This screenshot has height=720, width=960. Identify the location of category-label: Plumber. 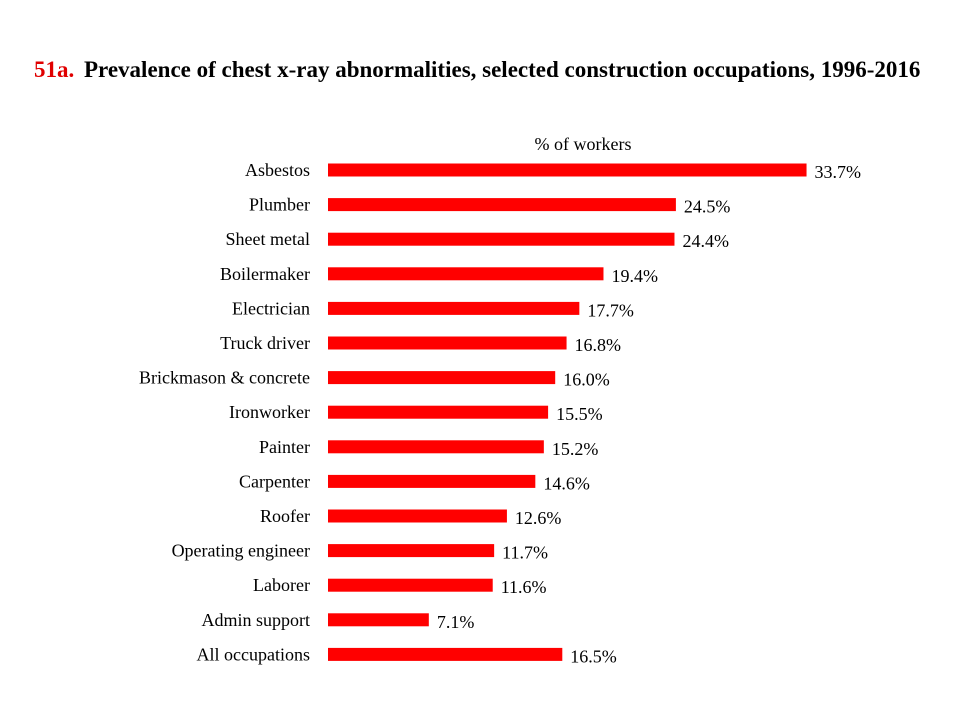
(279, 205).